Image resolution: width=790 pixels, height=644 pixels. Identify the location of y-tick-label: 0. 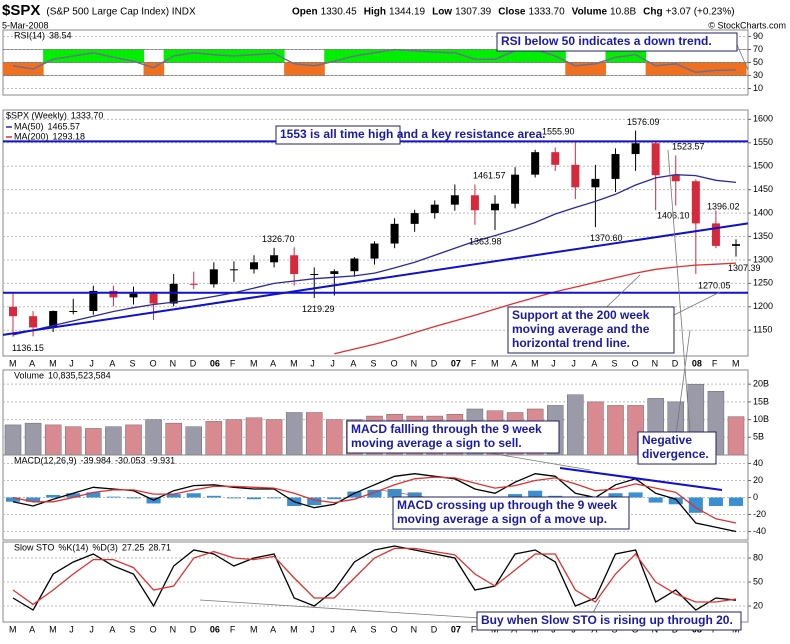
(755, 497).